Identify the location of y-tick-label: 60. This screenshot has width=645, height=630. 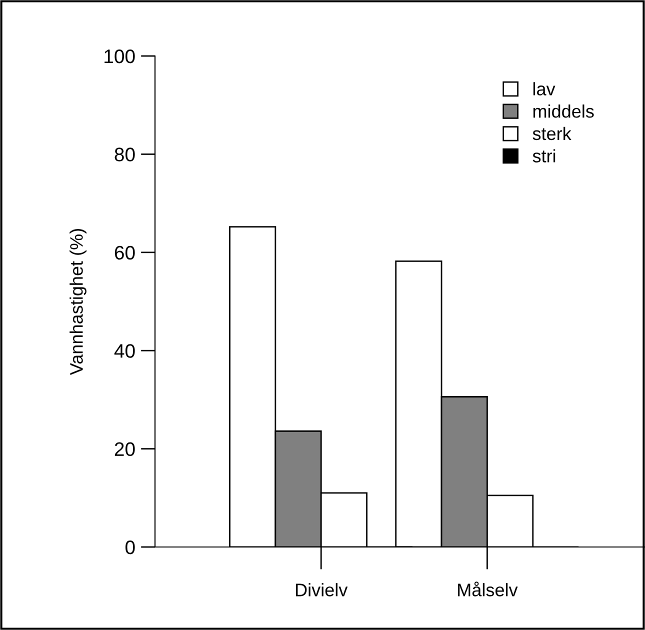
(124, 253).